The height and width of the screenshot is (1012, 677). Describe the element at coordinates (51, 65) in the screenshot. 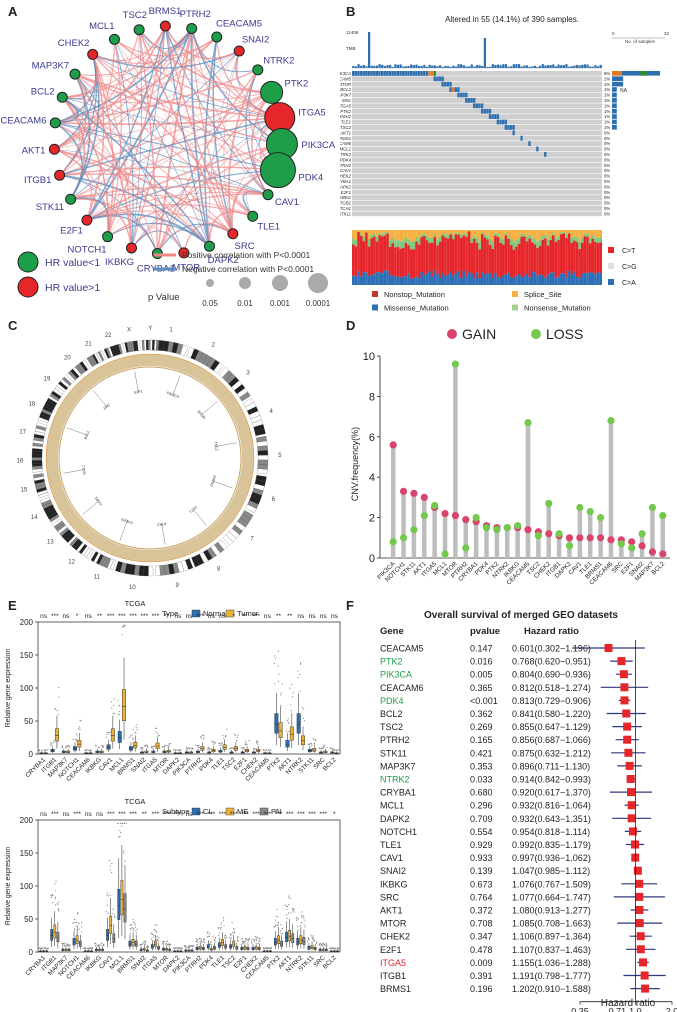

I see `gene-node-label: MAP3K7` at that location.